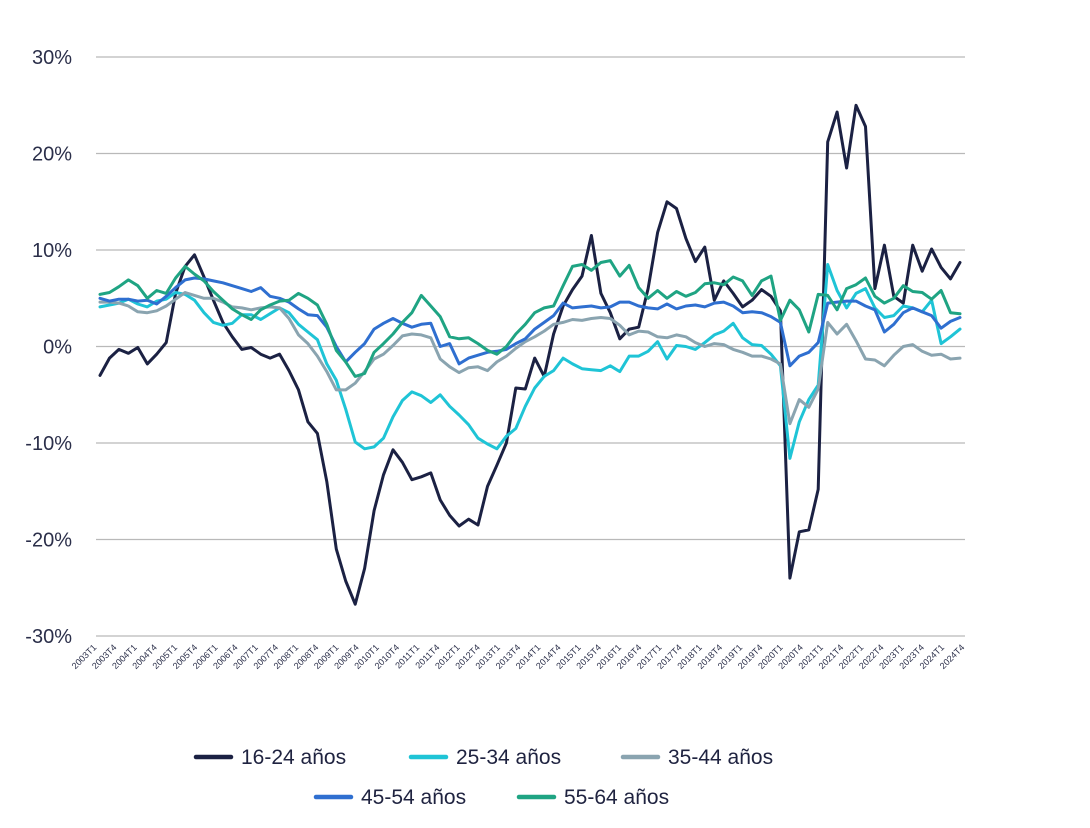 The image size is (1090, 828). I want to click on y-tick-label: -10%, so click(48, 444).